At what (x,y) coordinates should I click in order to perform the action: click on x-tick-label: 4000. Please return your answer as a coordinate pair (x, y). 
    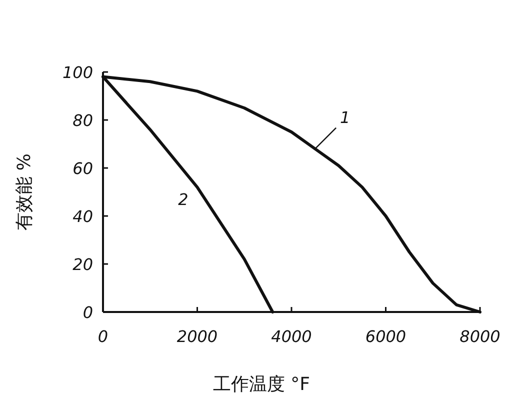
    Looking at the image, I should click on (291, 336).